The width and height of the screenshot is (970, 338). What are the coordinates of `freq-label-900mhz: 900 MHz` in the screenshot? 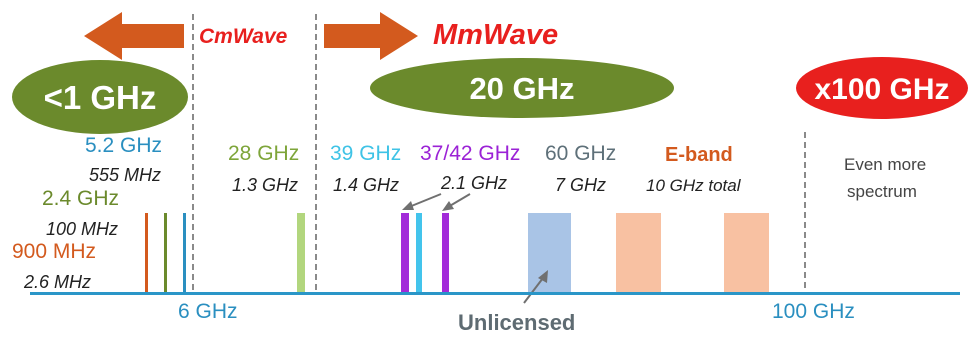 It's located at (54, 251).